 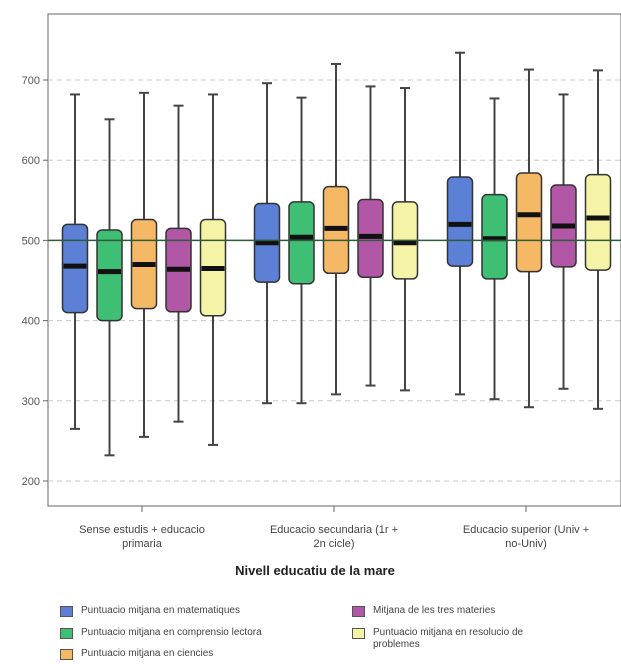 What do you see at coordinates (35, 281) in the screenshot?
I see `y-axis: 200 300 400 500 600 700` at bounding box center [35, 281].